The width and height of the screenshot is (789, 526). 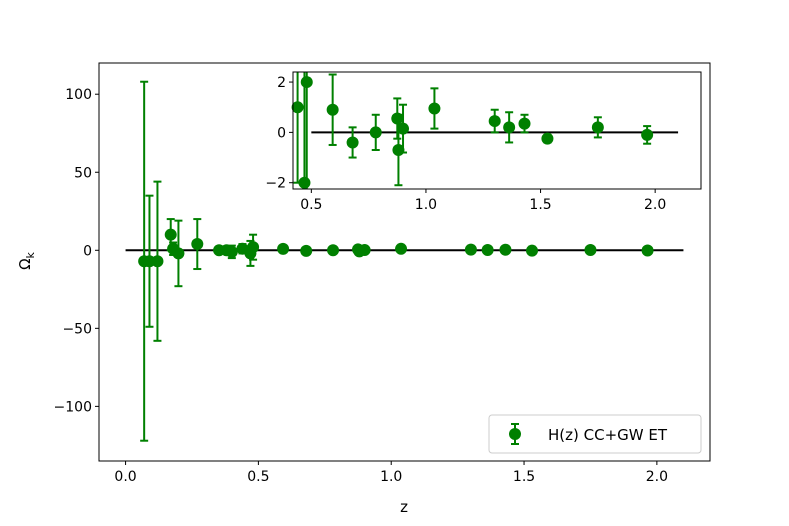 What do you see at coordinates (275, 184) in the screenshot?
I see `inset-y-tick-label: −2` at bounding box center [275, 184].